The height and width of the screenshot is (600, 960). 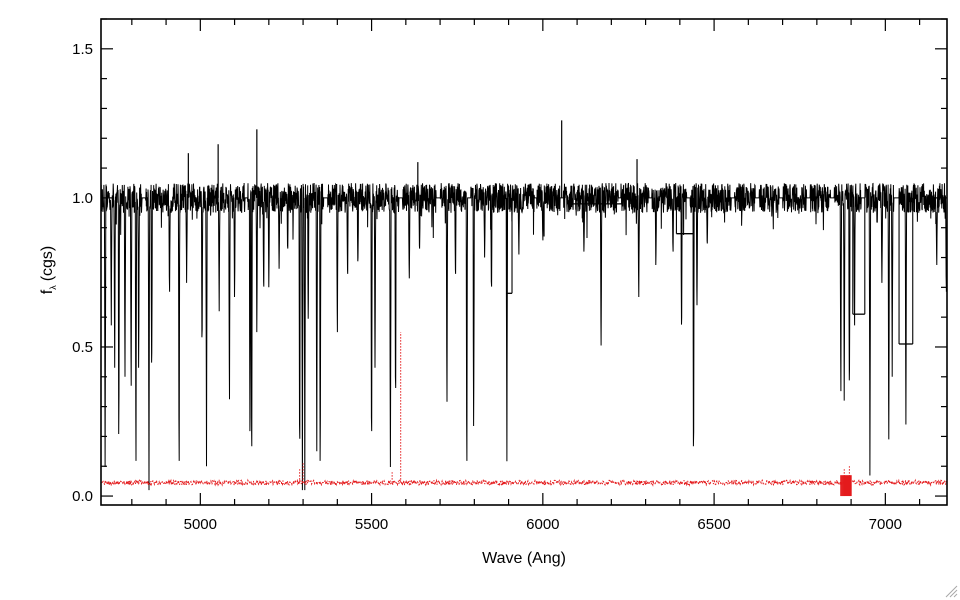 What do you see at coordinates (53, 287) in the screenshot?
I see `y-axis-title-sub: λ` at bounding box center [53, 287].